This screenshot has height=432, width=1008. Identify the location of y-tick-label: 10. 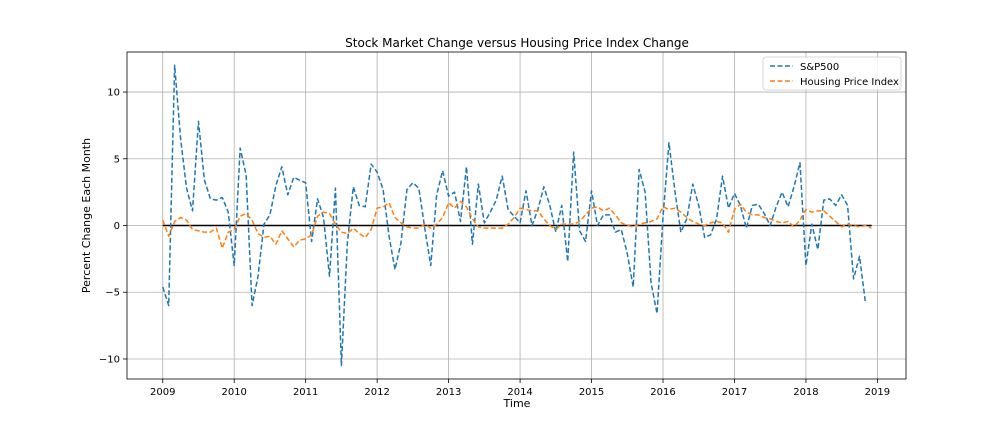
(113, 93).